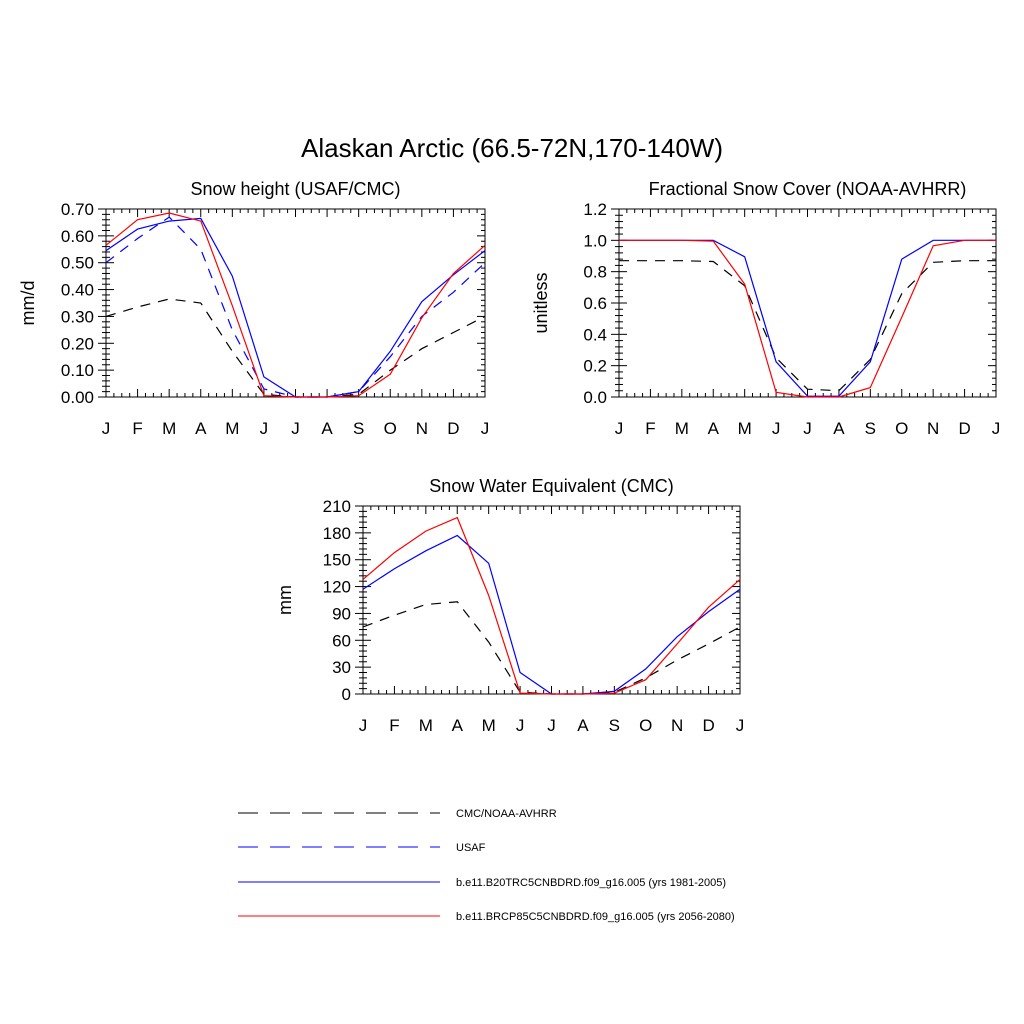 Image resolution: width=1024 pixels, height=1024 pixels. I want to click on y-tick-label: 0.50, so click(77, 263).